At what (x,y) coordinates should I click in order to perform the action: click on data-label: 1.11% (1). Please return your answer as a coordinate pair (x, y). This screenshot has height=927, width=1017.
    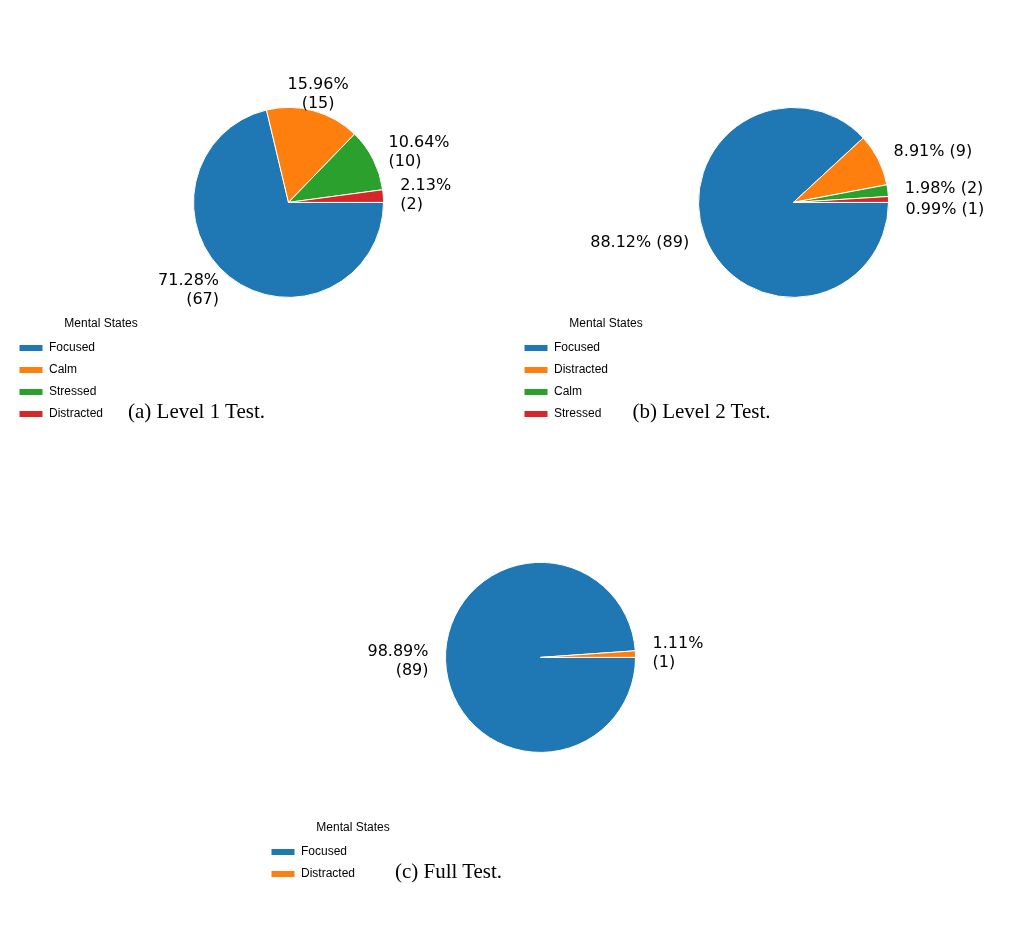
    Looking at the image, I should click on (678, 652).